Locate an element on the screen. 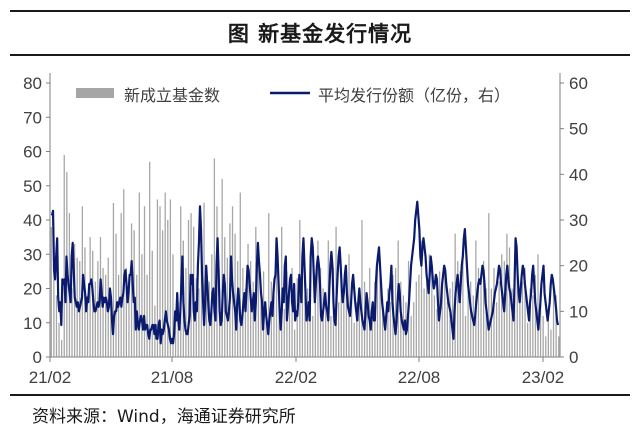  chart-title: 图 新基金发行情况 is located at coordinates (320, 34).